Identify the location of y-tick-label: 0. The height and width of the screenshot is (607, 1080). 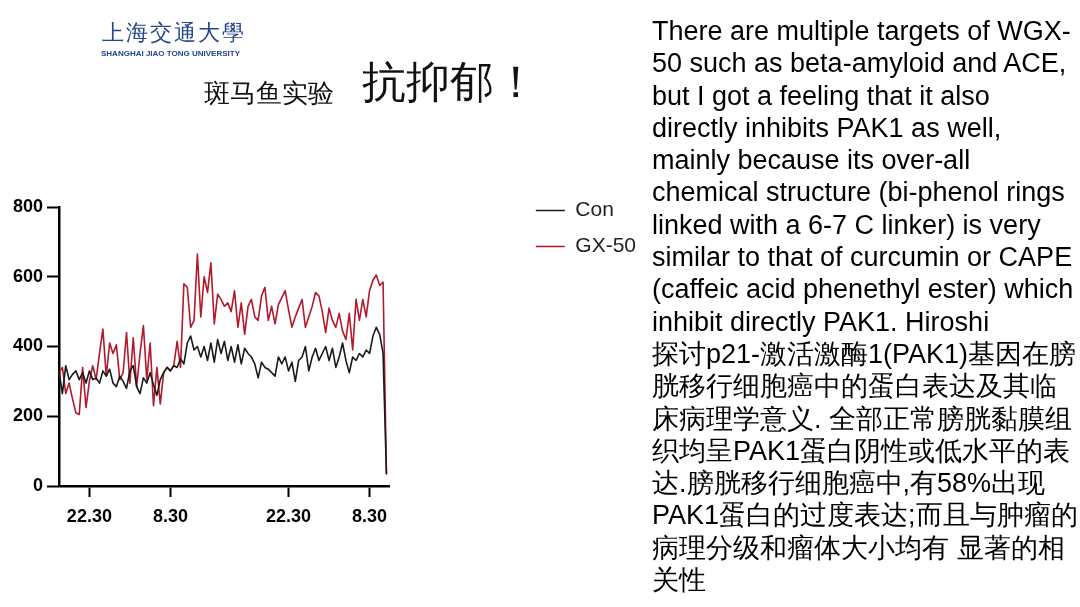
(37, 484).